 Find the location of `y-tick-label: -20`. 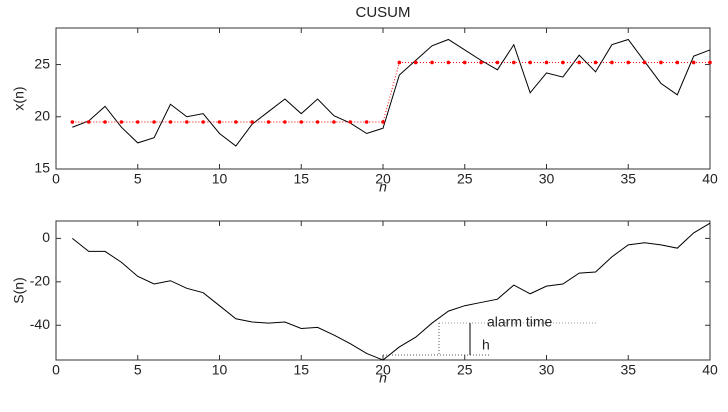

y-tick-label: -20 is located at coordinates (40, 281).